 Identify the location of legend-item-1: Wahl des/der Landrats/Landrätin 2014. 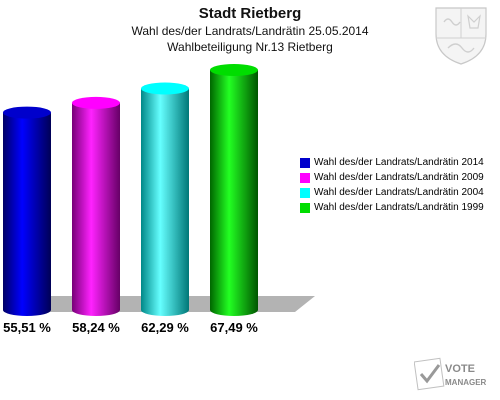
(392, 162).